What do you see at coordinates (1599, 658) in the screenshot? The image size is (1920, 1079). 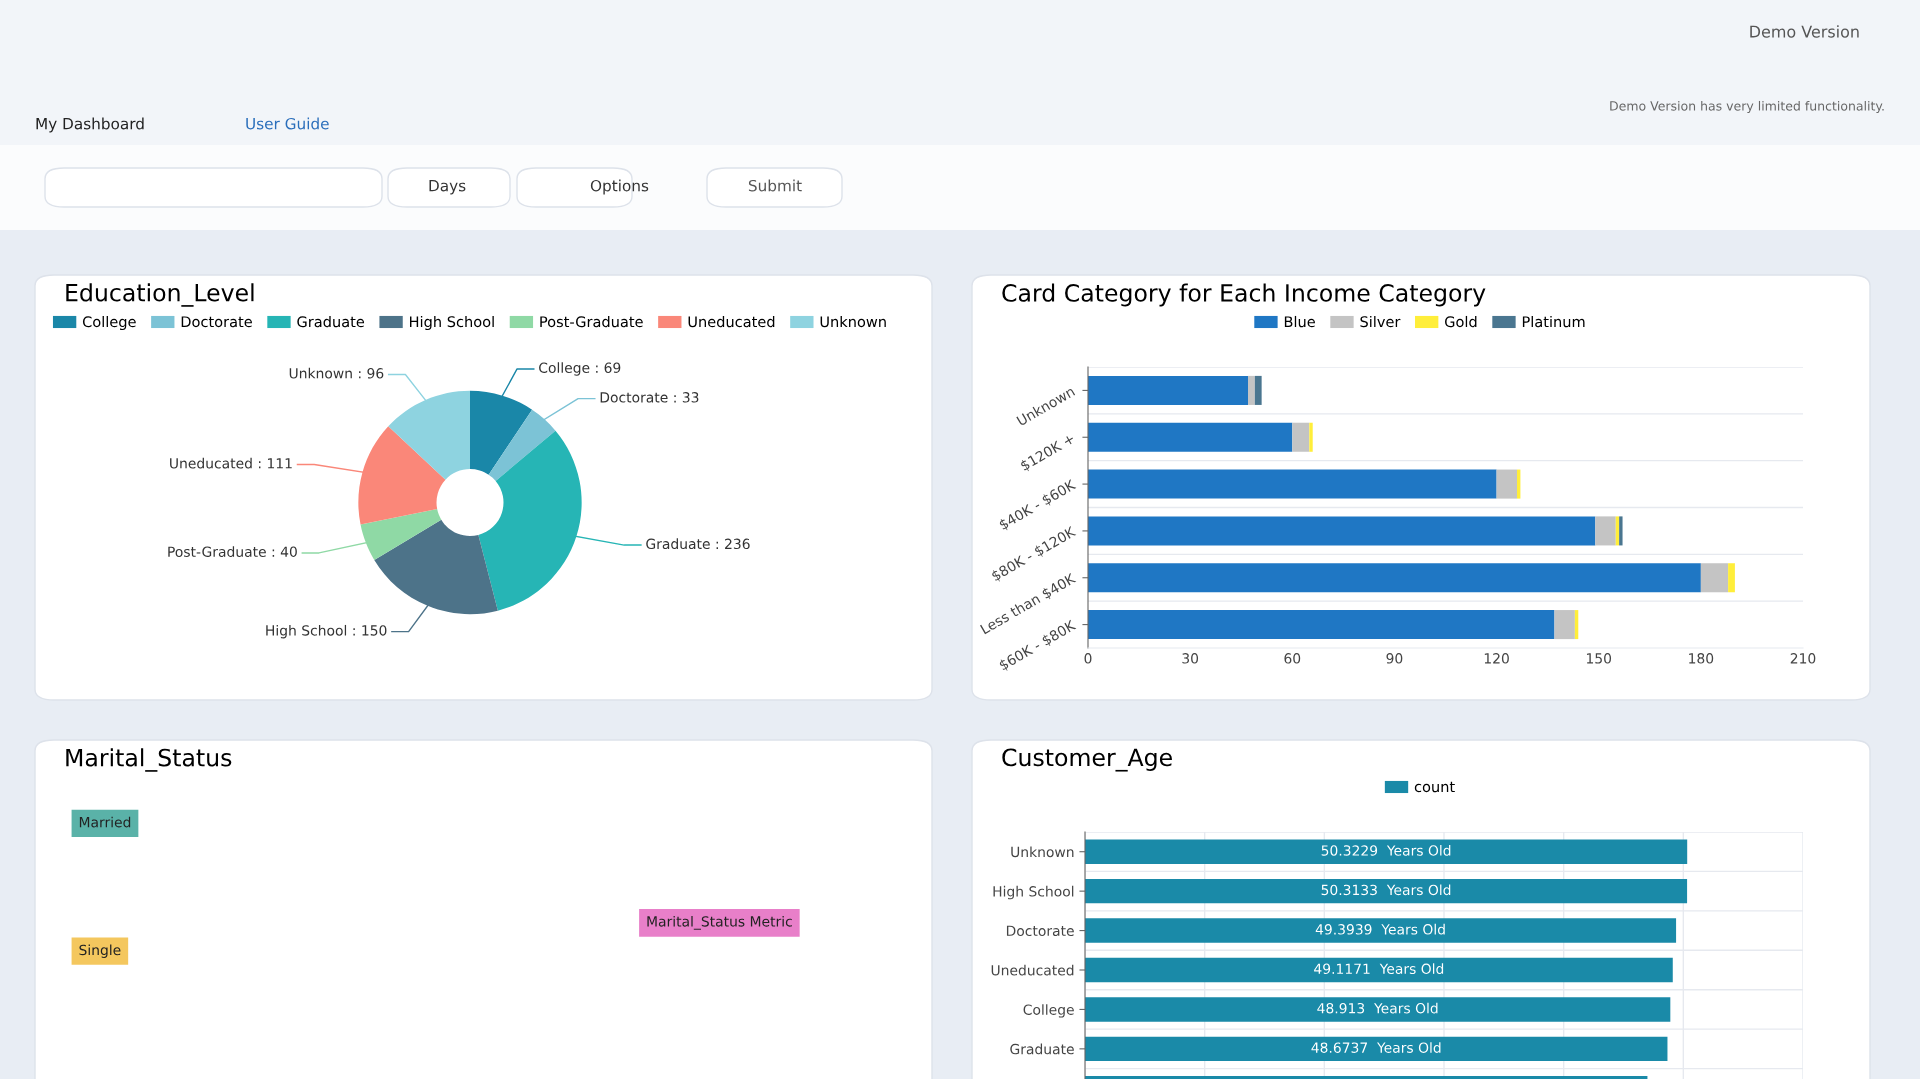 I see `x-tick-label: 150` at bounding box center [1599, 658].